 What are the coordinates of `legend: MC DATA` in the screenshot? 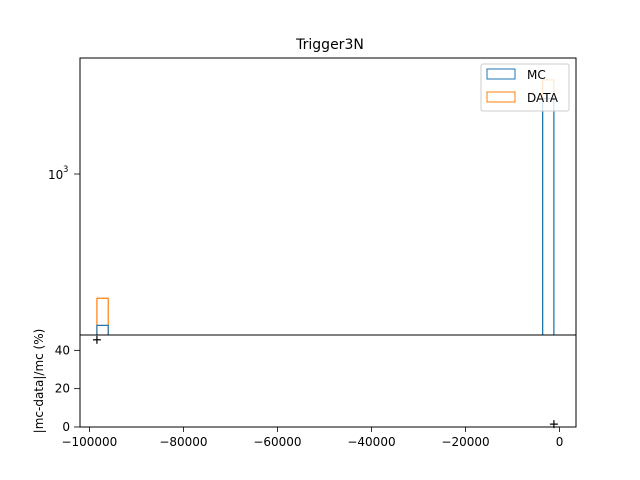 It's located at (525, 87).